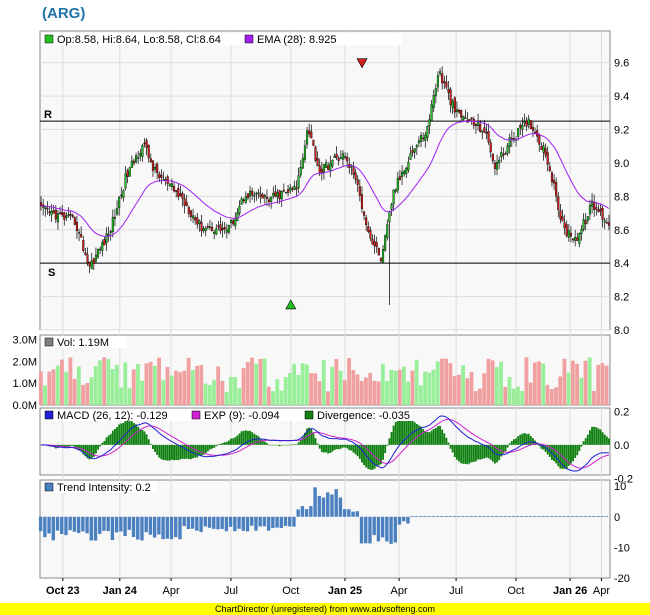 The width and height of the screenshot is (650, 615). What do you see at coordinates (515, 591) in the screenshot?
I see `x-axis-label: Oct` at bounding box center [515, 591].